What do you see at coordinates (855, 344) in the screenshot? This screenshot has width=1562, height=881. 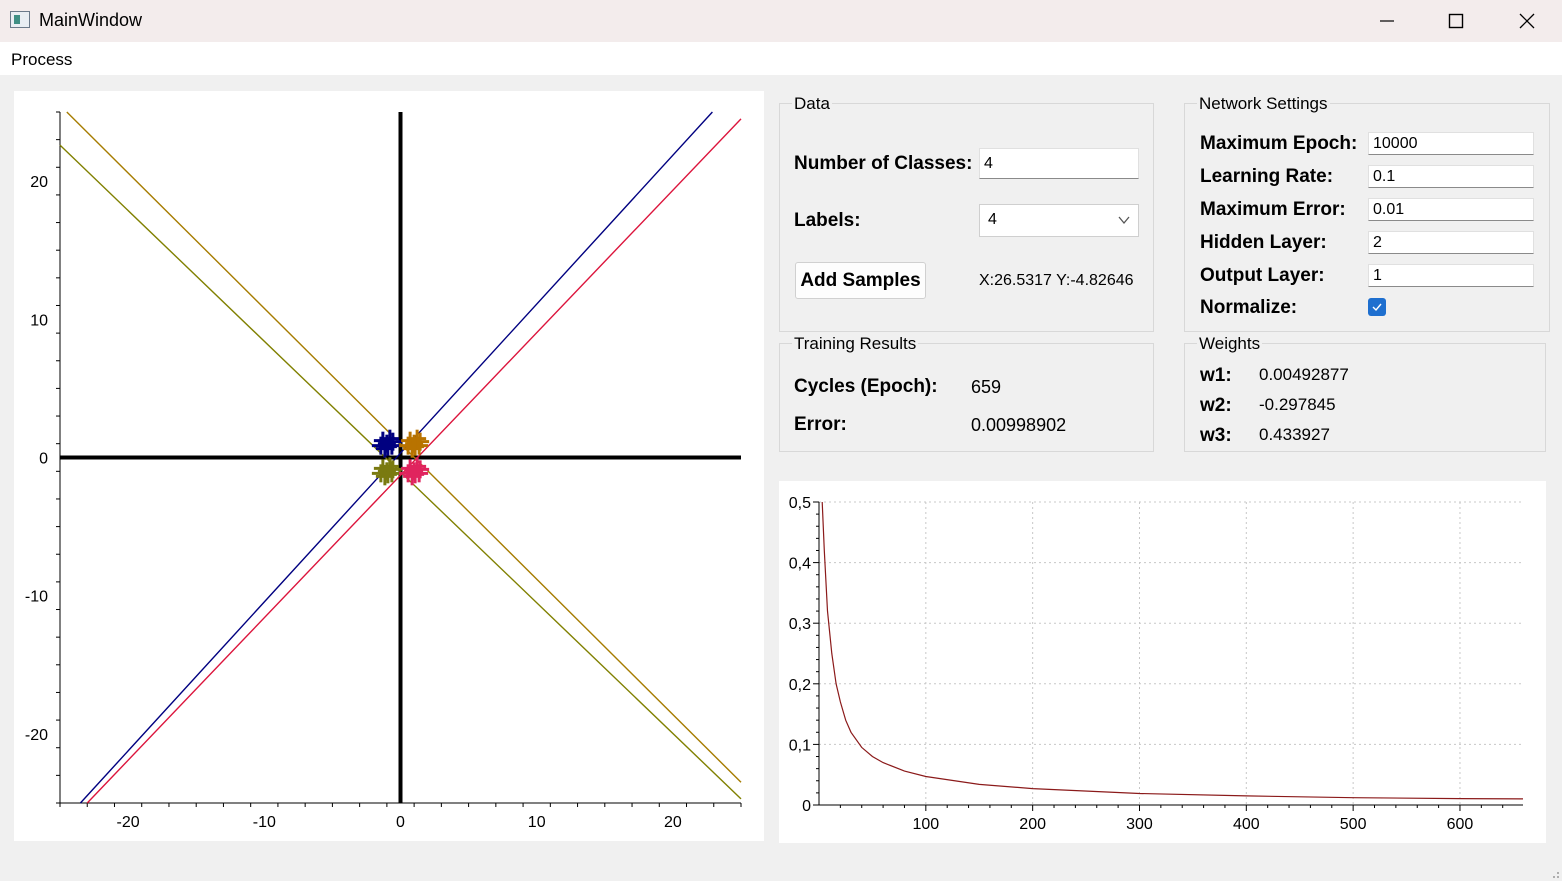 I see `training-results-title: Training Results` at bounding box center [855, 344].